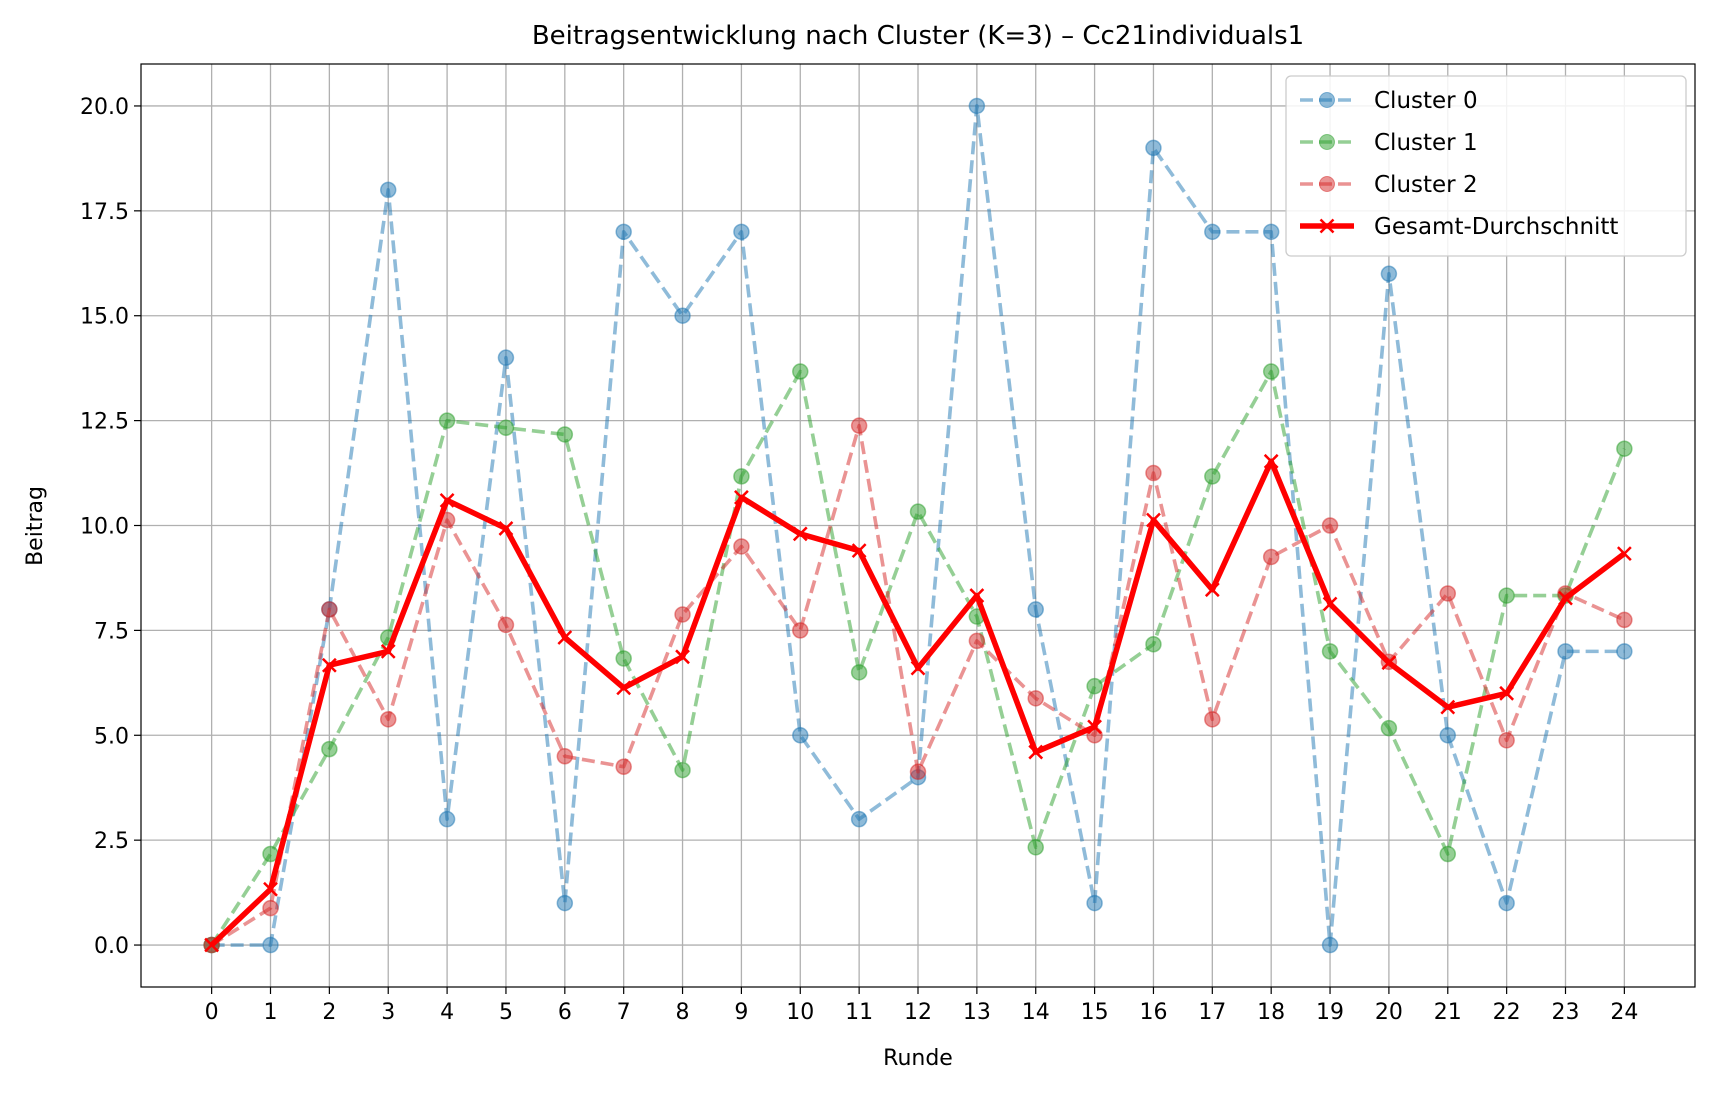  I want to click on y-tick-label: 0.0, so click(111, 946).